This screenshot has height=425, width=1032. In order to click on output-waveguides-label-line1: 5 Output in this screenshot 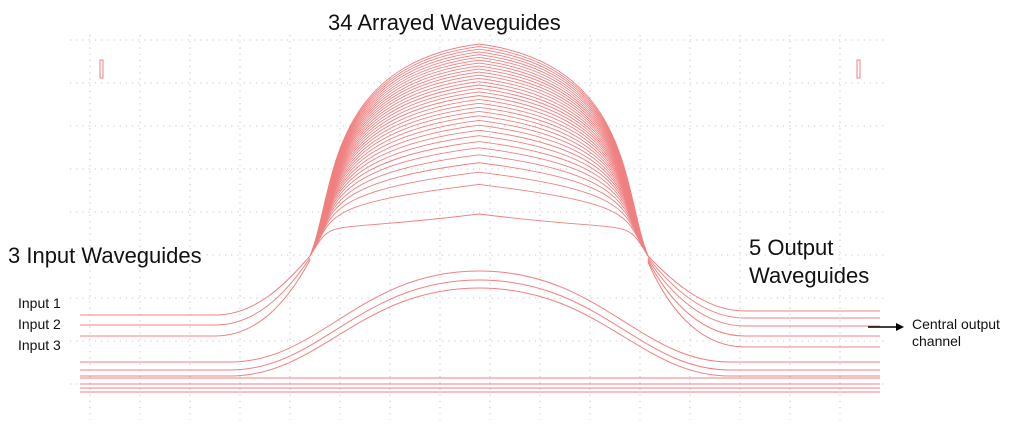, I will do `click(791, 247)`.